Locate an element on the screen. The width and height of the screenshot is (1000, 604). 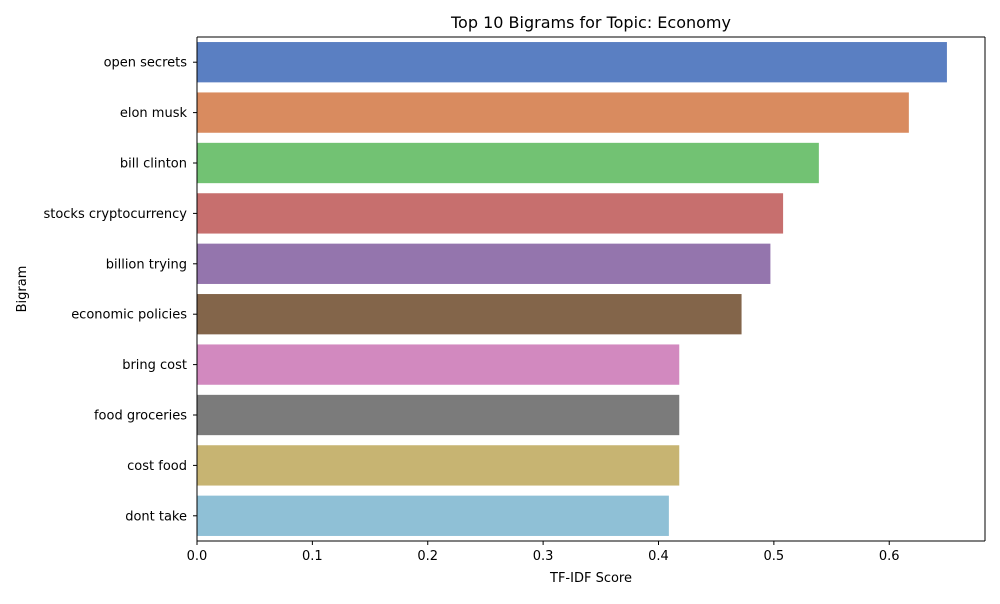
y-axis-label: Bigram is located at coordinates (22, 289).